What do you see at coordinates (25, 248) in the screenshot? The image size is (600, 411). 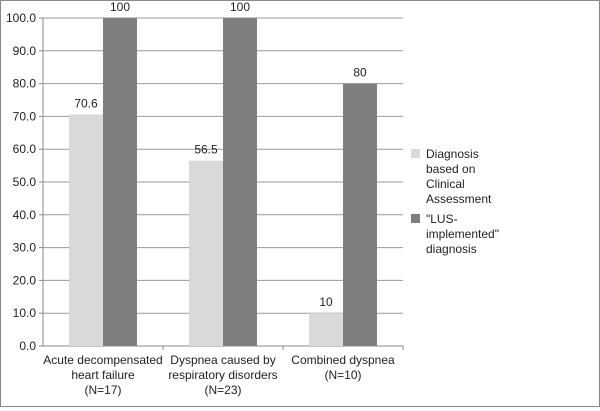 I see `y-tick-label: 30.0` at bounding box center [25, 248].